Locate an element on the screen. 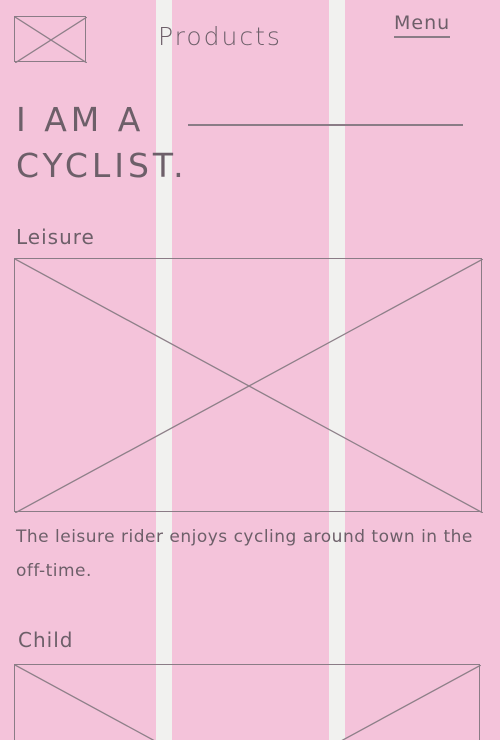 This screenshot has width=500, height=740. child-image-placeholder is located at coordinates (247, 702).